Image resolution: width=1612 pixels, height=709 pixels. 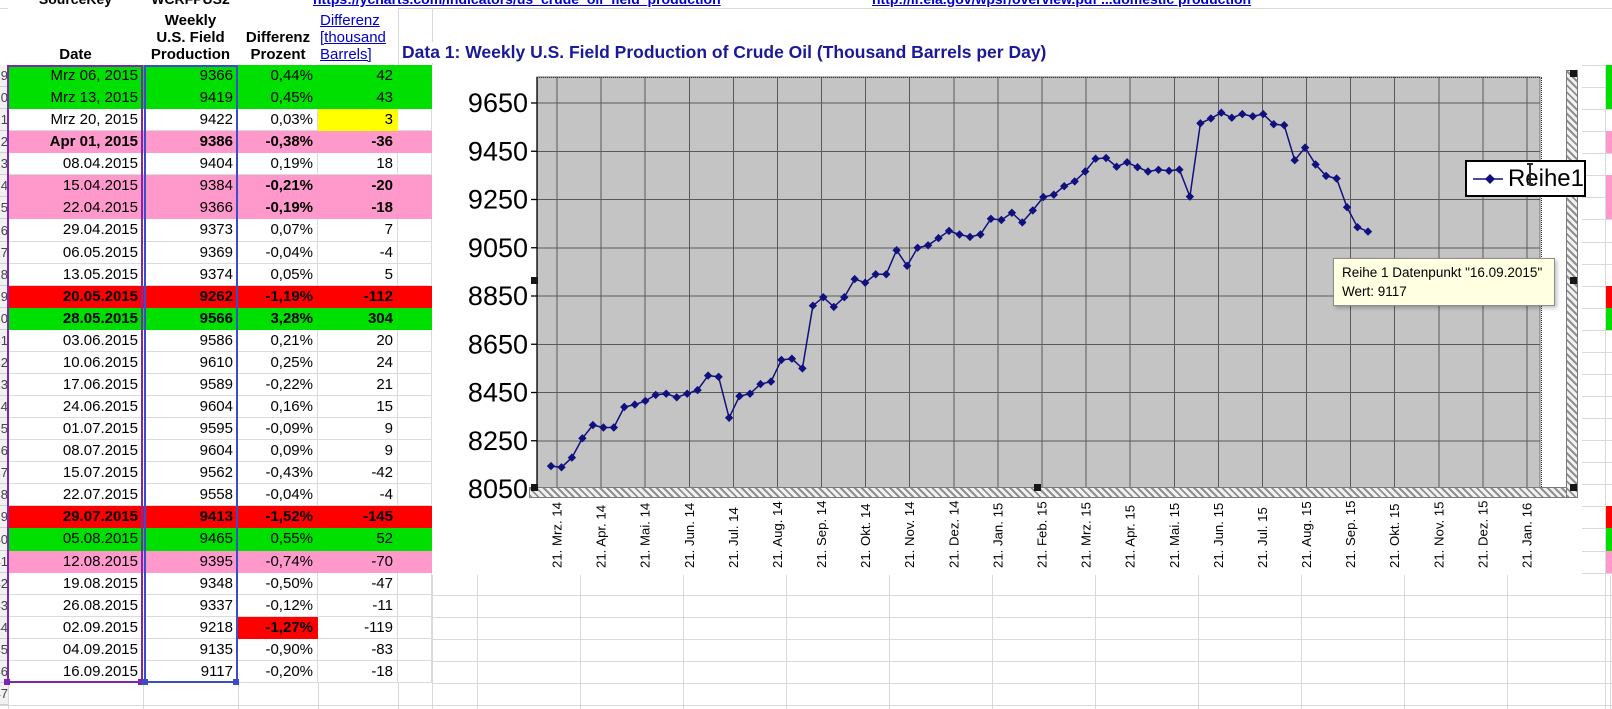 I want to click on row-number: 35, so click(x=4, y=429).